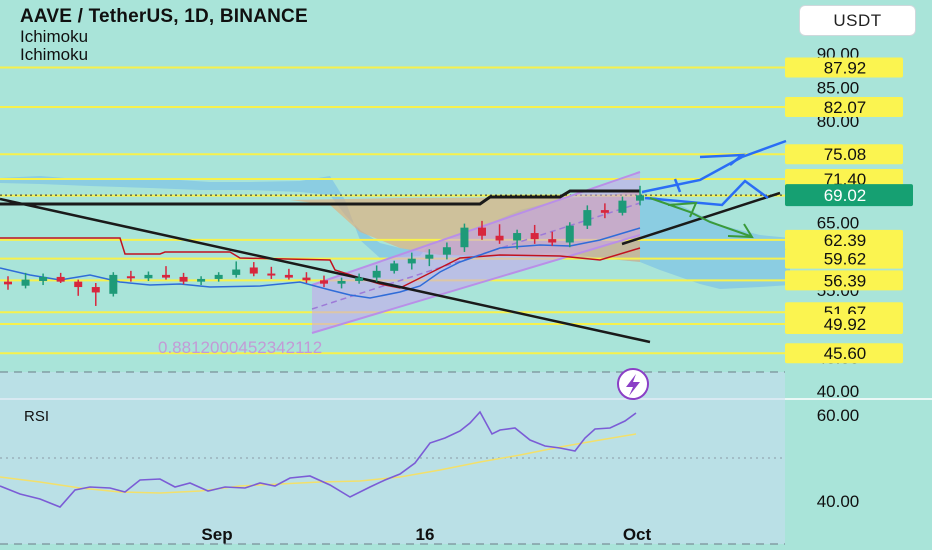 The width and height of the screenshot is (932, 550). I want to click on price-level-label: 59.62, so click(845, 259).